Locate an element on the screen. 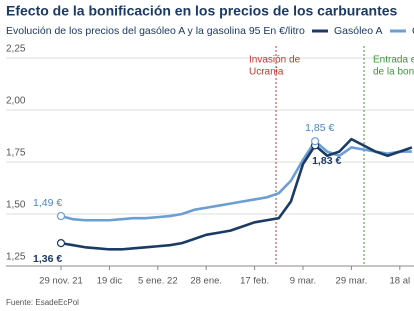  y-tick-label: 1,25 is located at coordinates (16, 257).